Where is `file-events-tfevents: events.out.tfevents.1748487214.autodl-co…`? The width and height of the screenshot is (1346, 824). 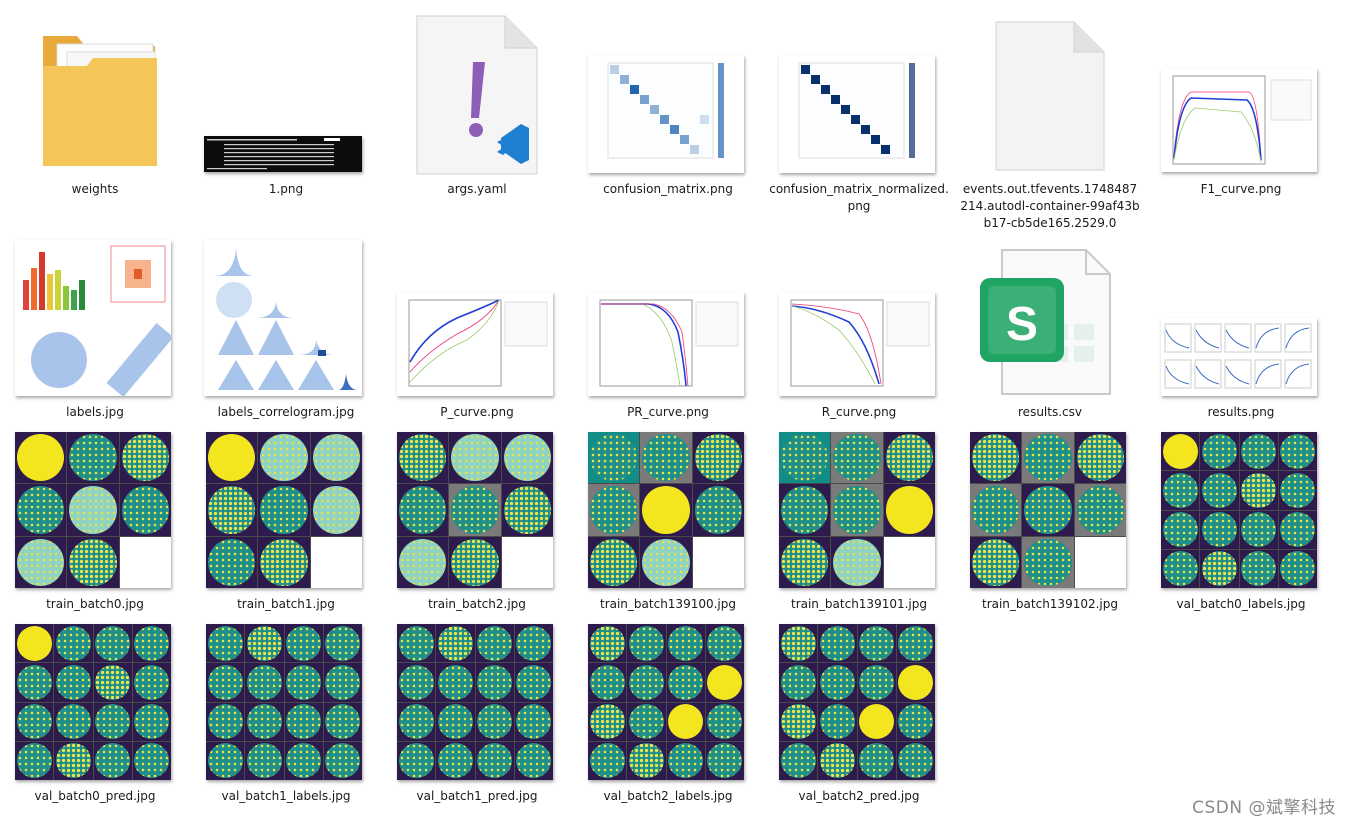 file-events-tfevents: events.out.tfevents.1748487214.autodl-co… is located at coordinates (1050, 128).